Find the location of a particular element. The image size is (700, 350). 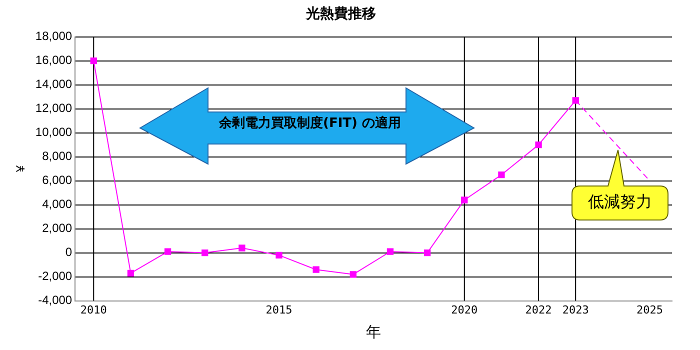

annotation: 低減努力 is located at coordinates (620, 202).